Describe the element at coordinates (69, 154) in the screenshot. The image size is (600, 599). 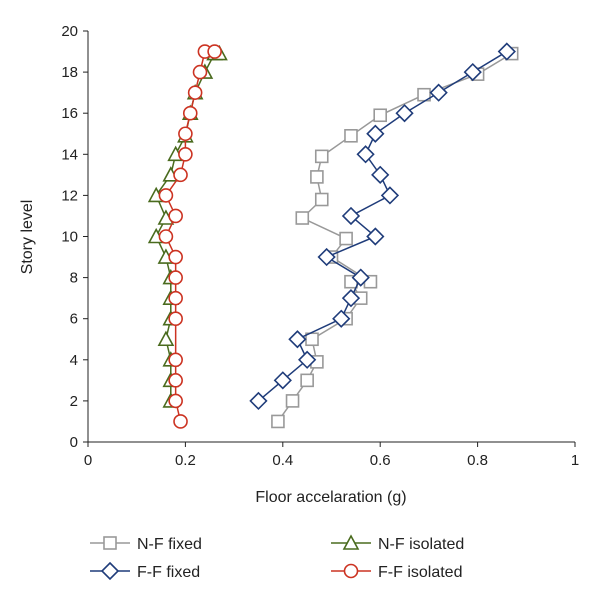
I see `y-tick-label: 14` at that location.